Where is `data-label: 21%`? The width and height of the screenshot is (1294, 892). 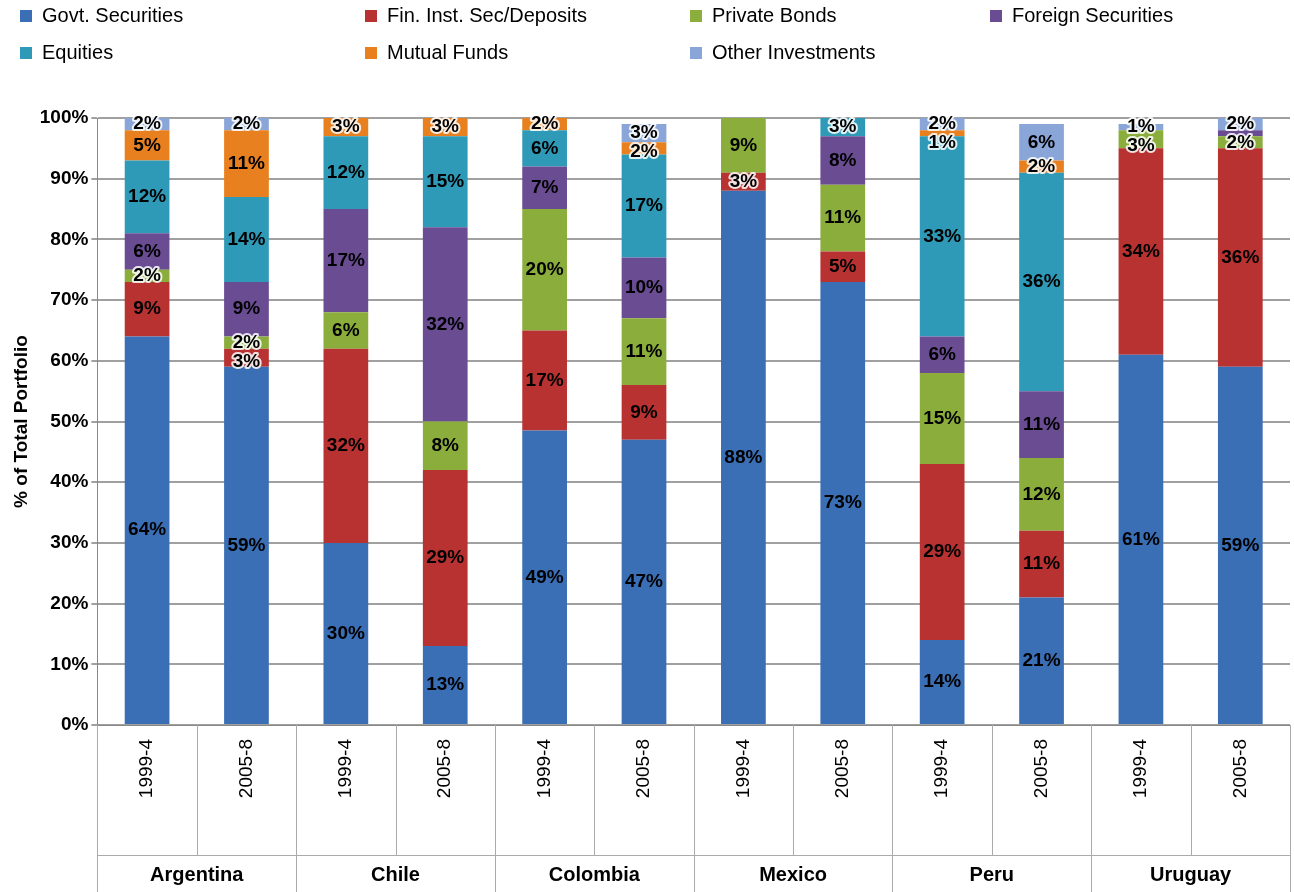
data-label: 21% is located at coordinates (1041, 659).